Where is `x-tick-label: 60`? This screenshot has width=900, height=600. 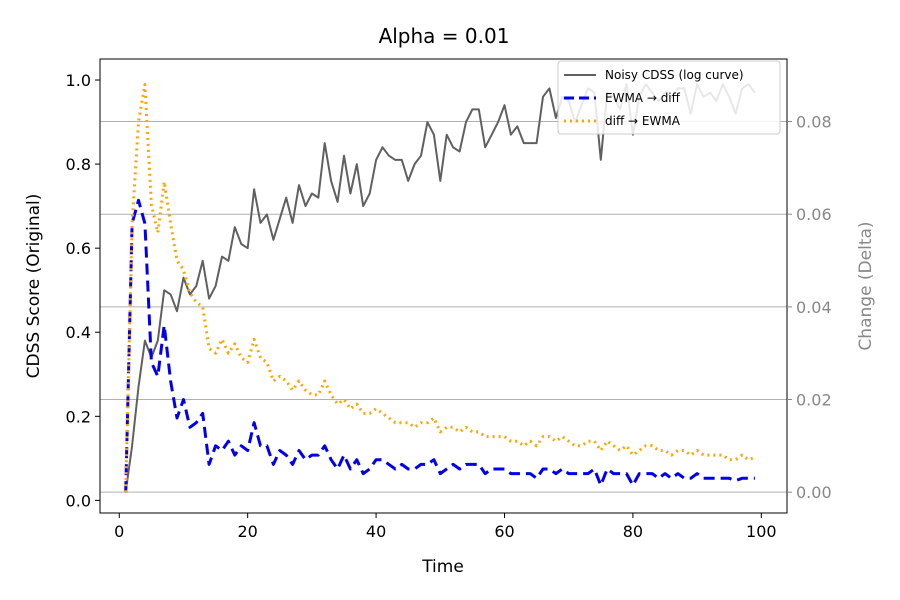
x-tick-label: 60 is located at coordinates (504, 531).